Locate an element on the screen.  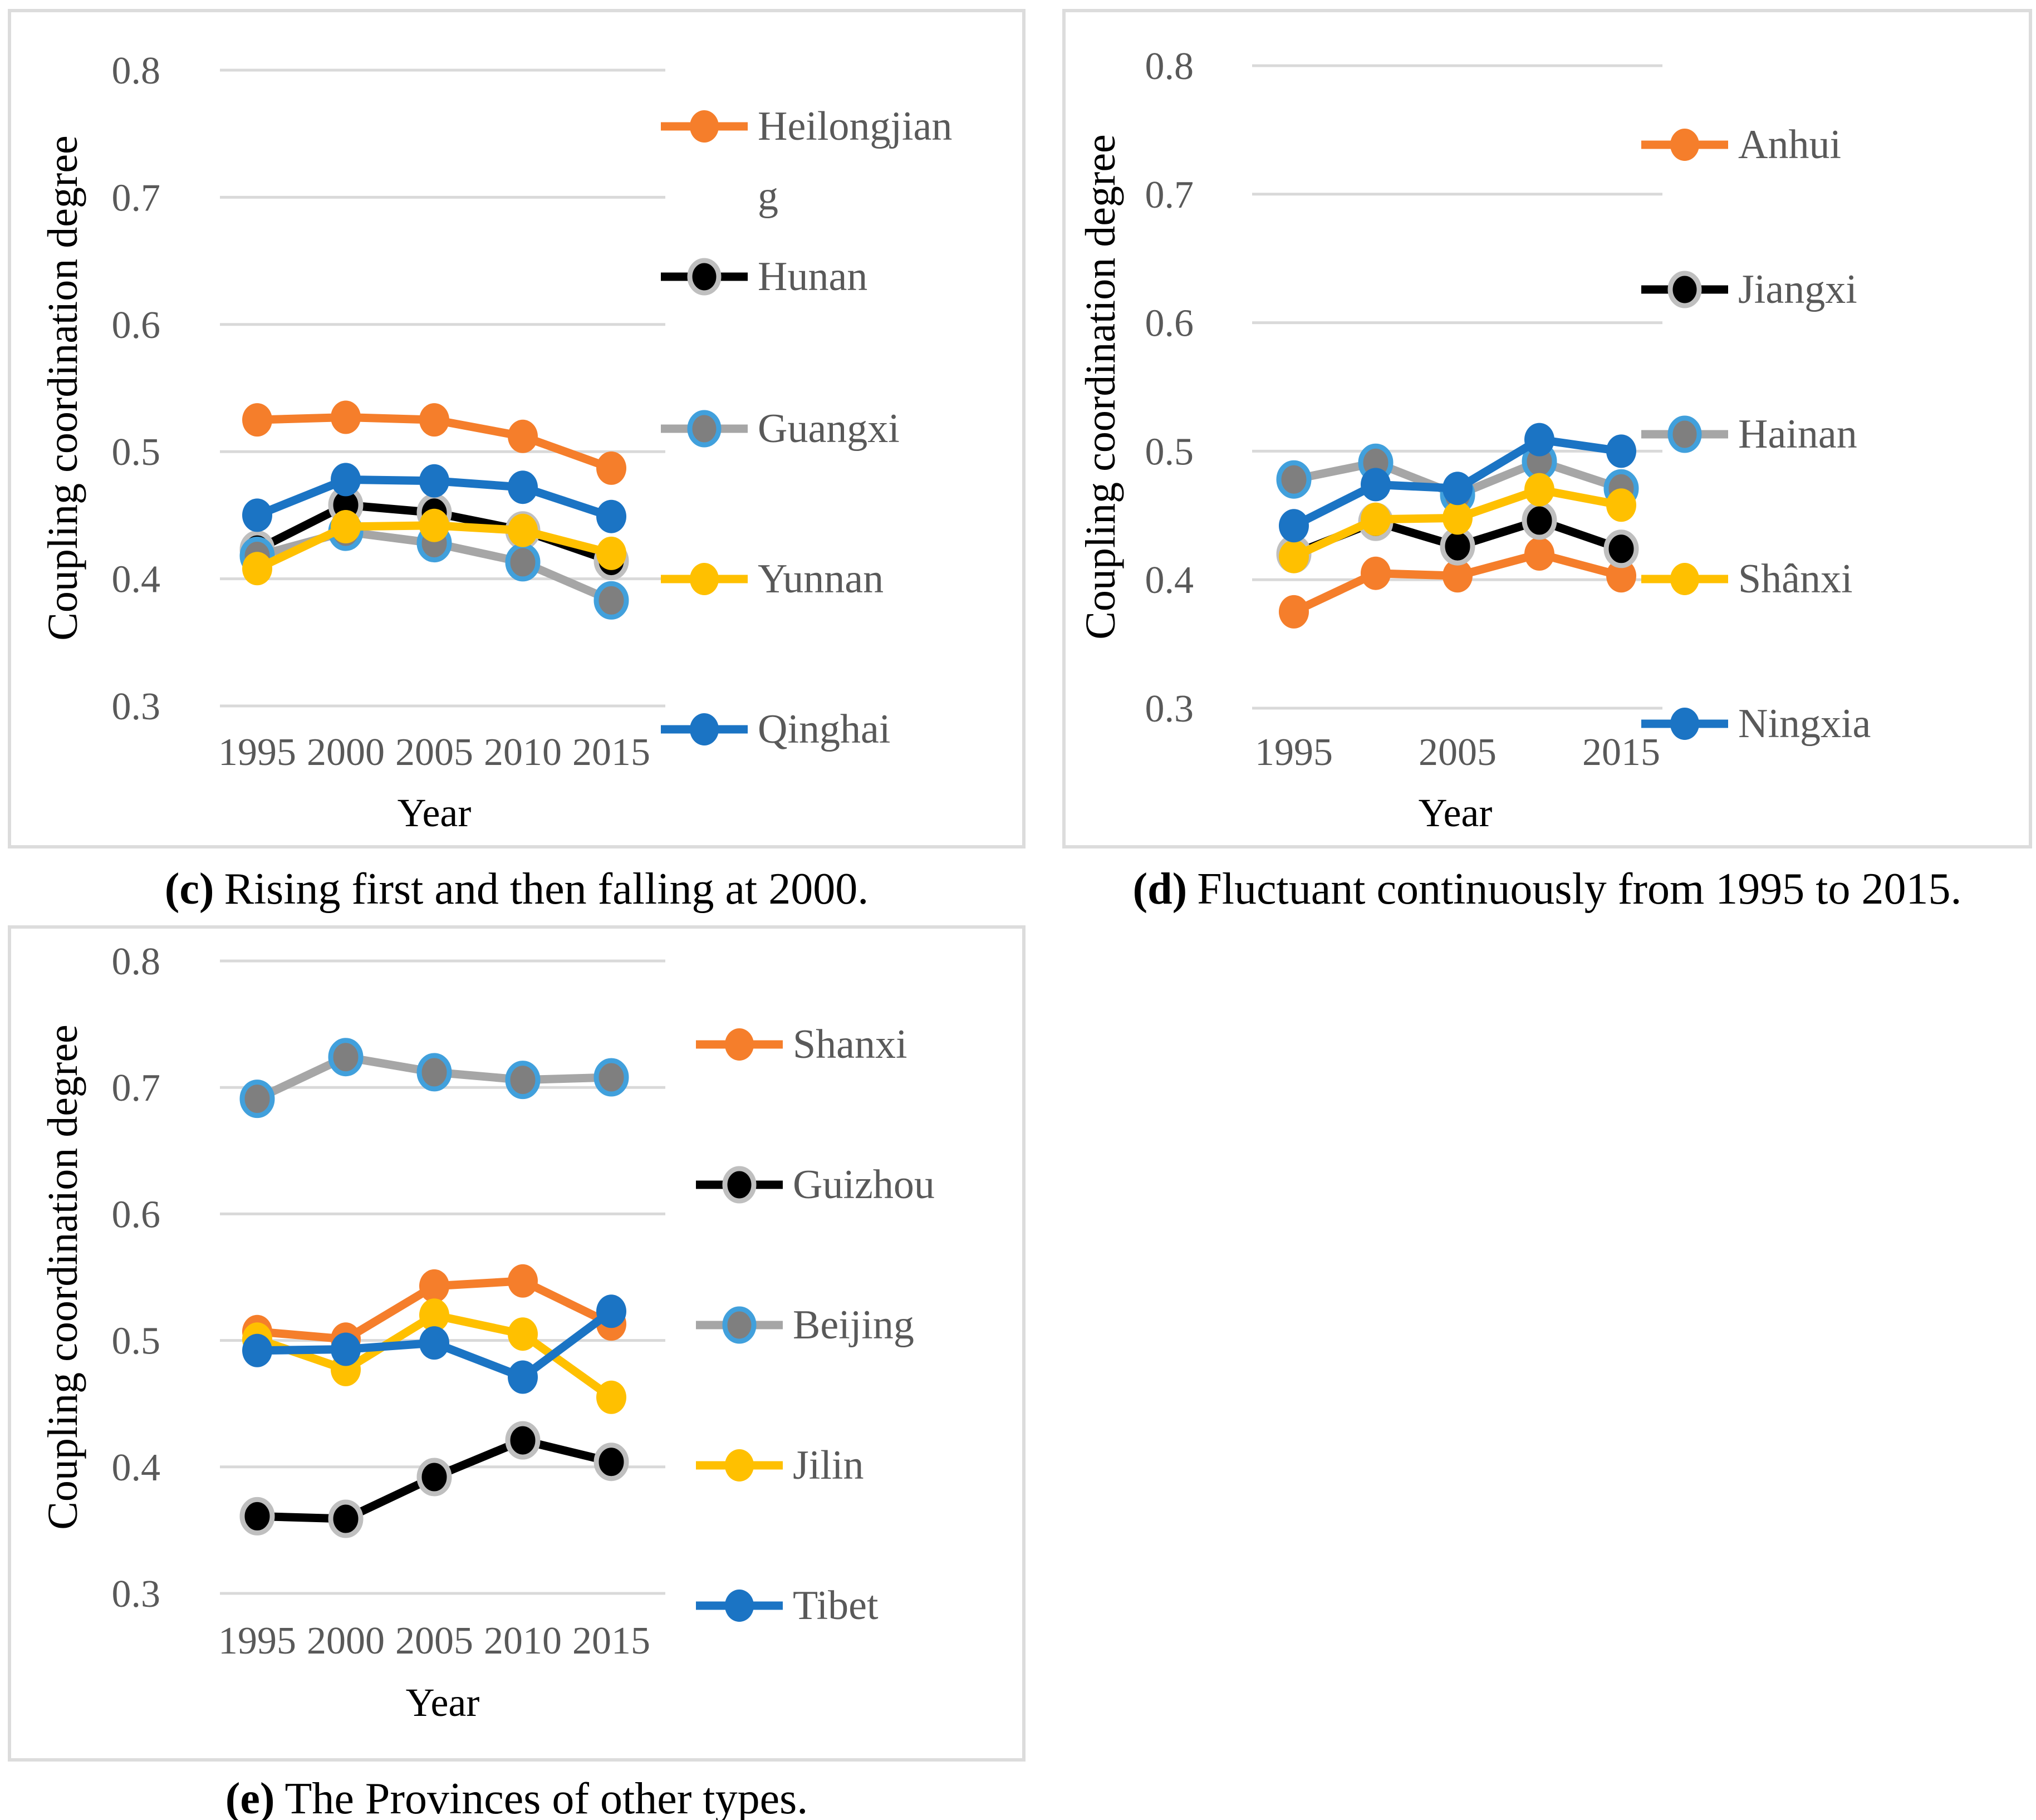
caption-e: (e) The Provinces of other types. is located at coordinates (517, 1797).